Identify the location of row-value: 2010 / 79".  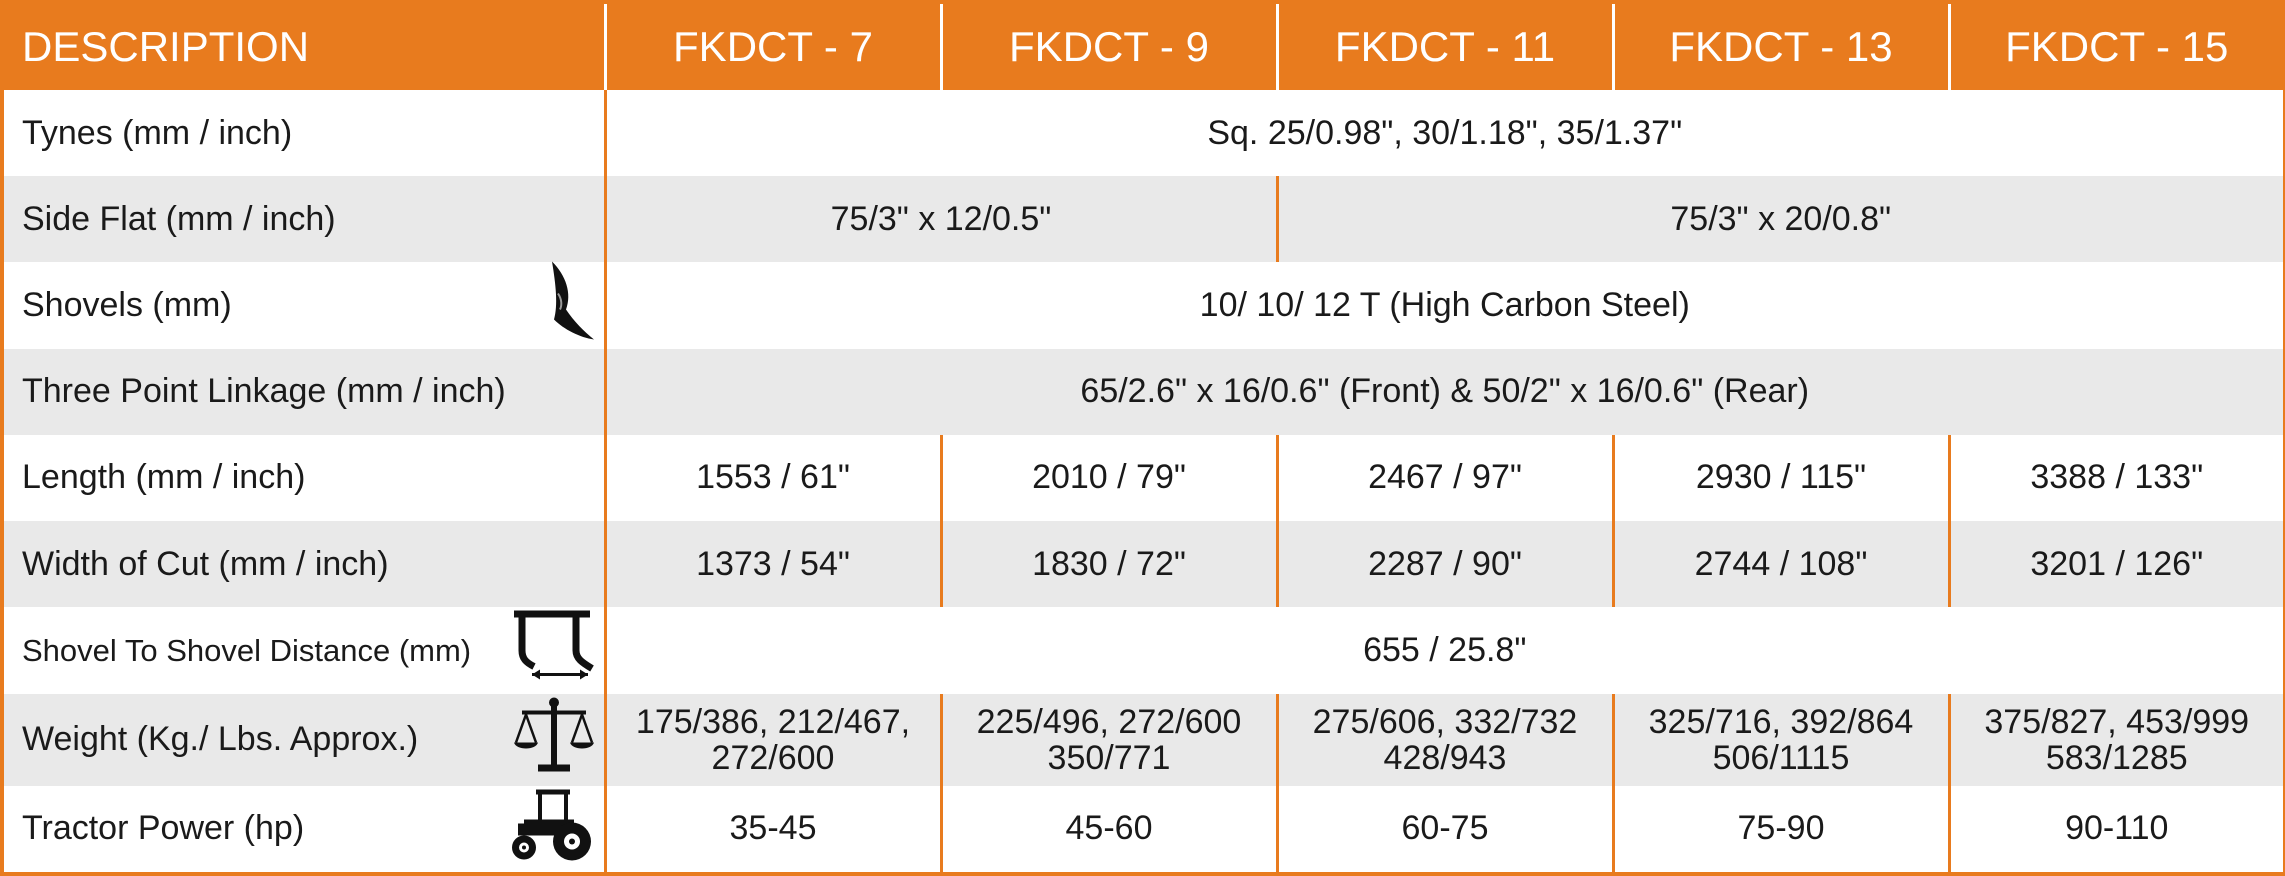
(1108, 478).